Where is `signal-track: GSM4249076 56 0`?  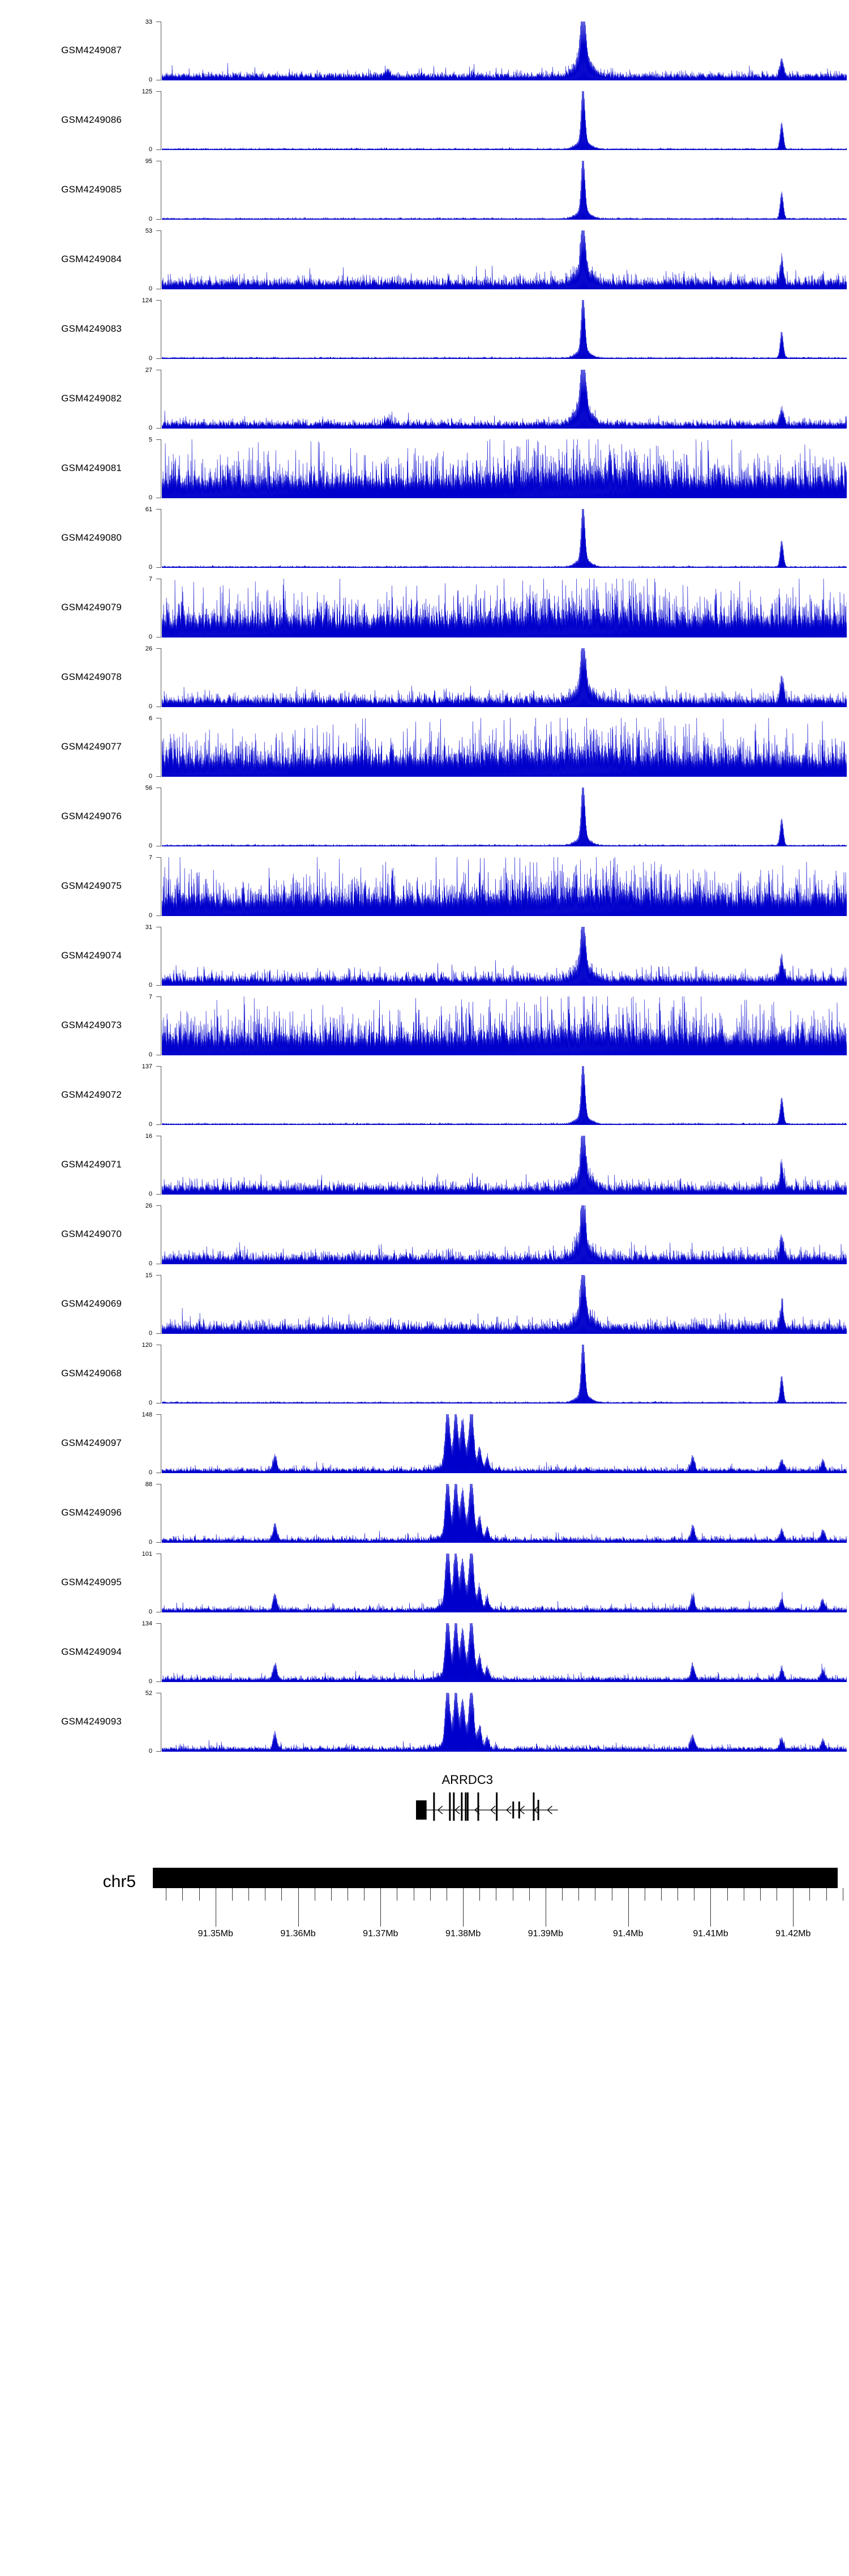 signal-track: GSM4249076 56 0 is located at coordinates (424, 817).